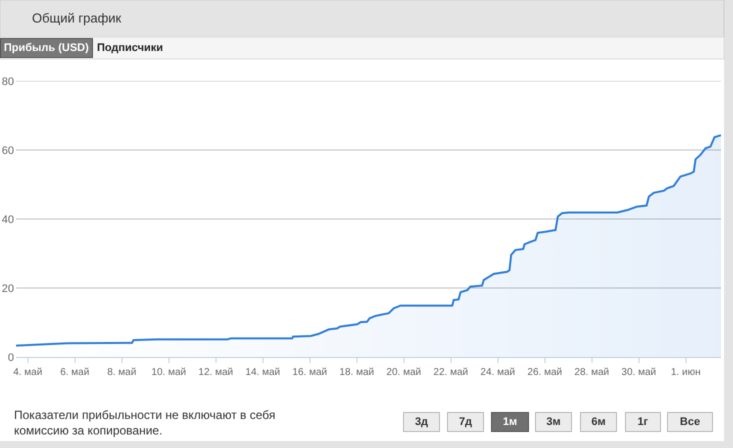 This screenshot has height=448, width=733. What do you see at coordinates (690, 422) in the screenshot?
I see `text: Все` at bounding box center [690, 422].